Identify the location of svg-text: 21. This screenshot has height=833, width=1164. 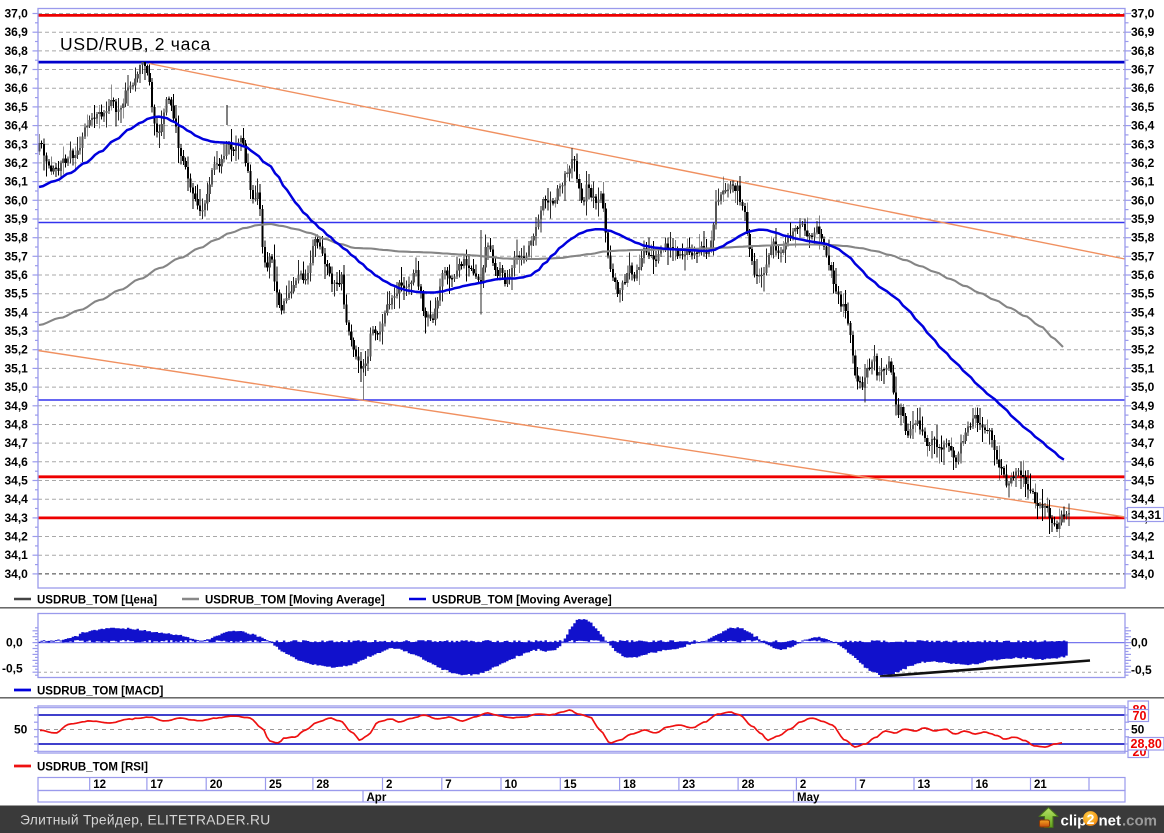
(1040, 785).